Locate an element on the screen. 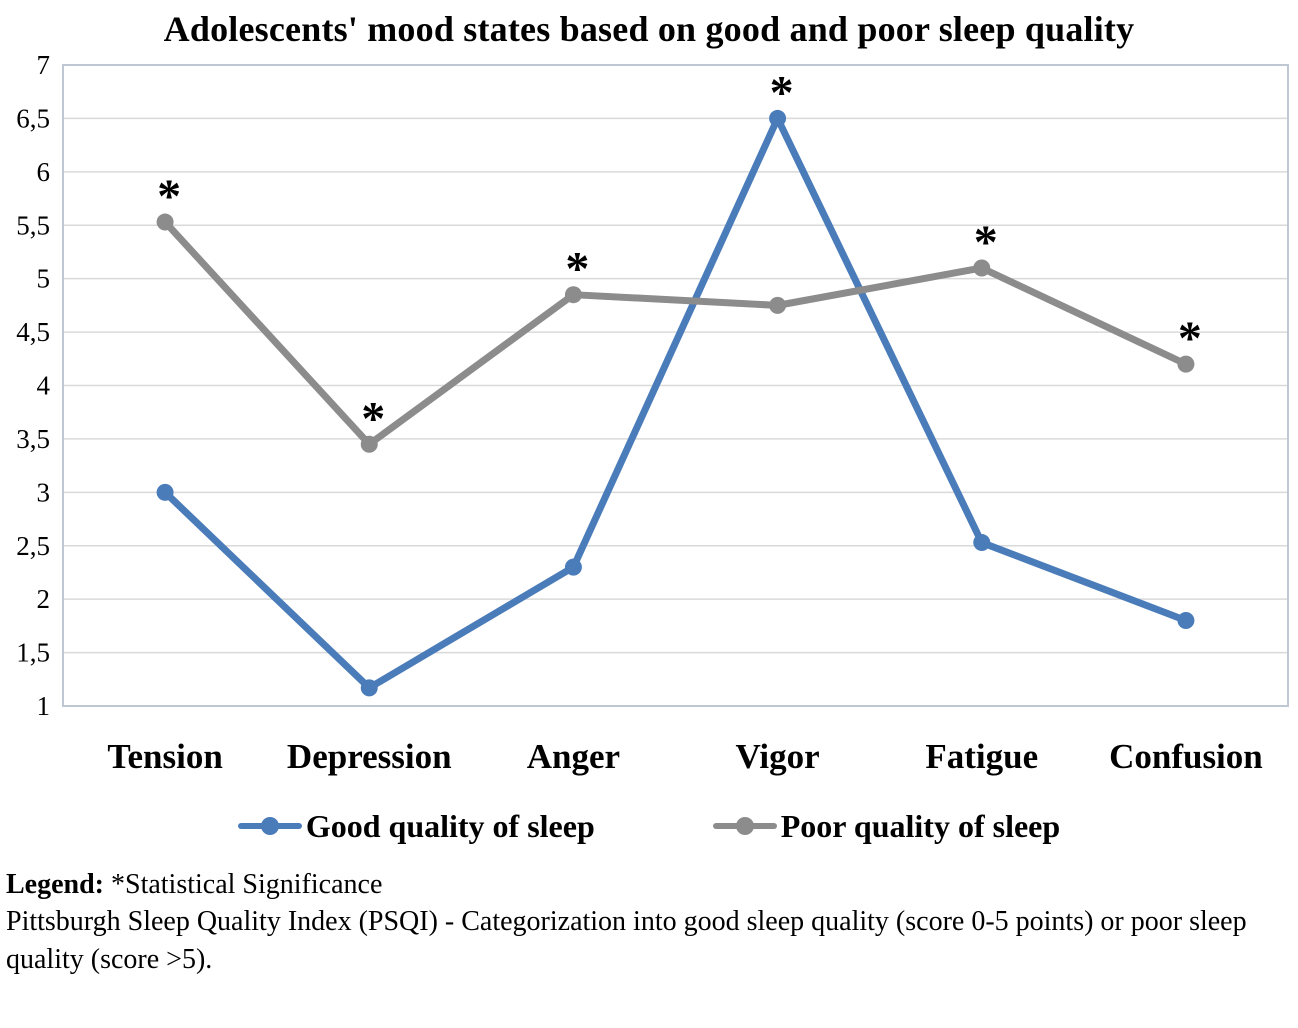 Image resolution: width=1298 pixels, height=1028 pixels. good-sleep-line-marker-icon is located at coordinates (269, 826).